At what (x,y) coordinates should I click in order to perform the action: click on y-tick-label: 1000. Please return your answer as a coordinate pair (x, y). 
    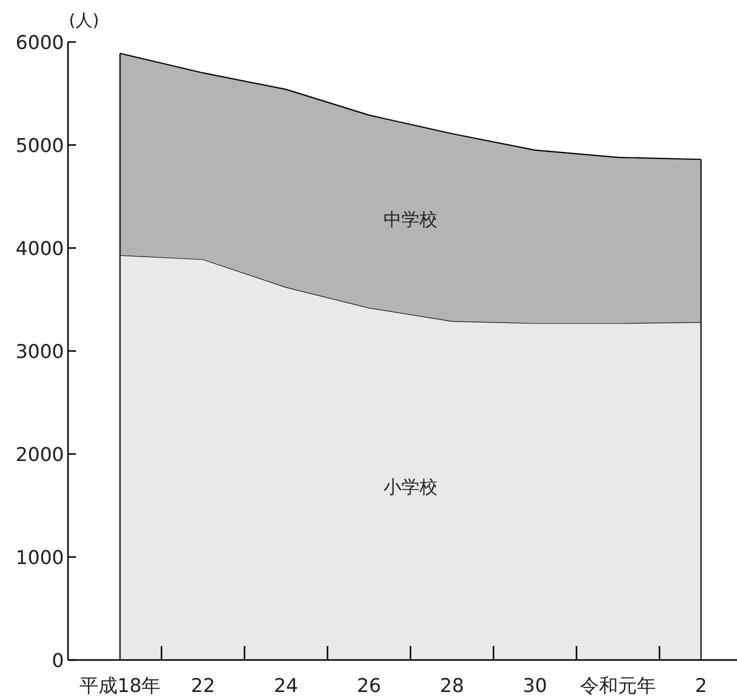
    Looking at the image, I should click on (40, 558).